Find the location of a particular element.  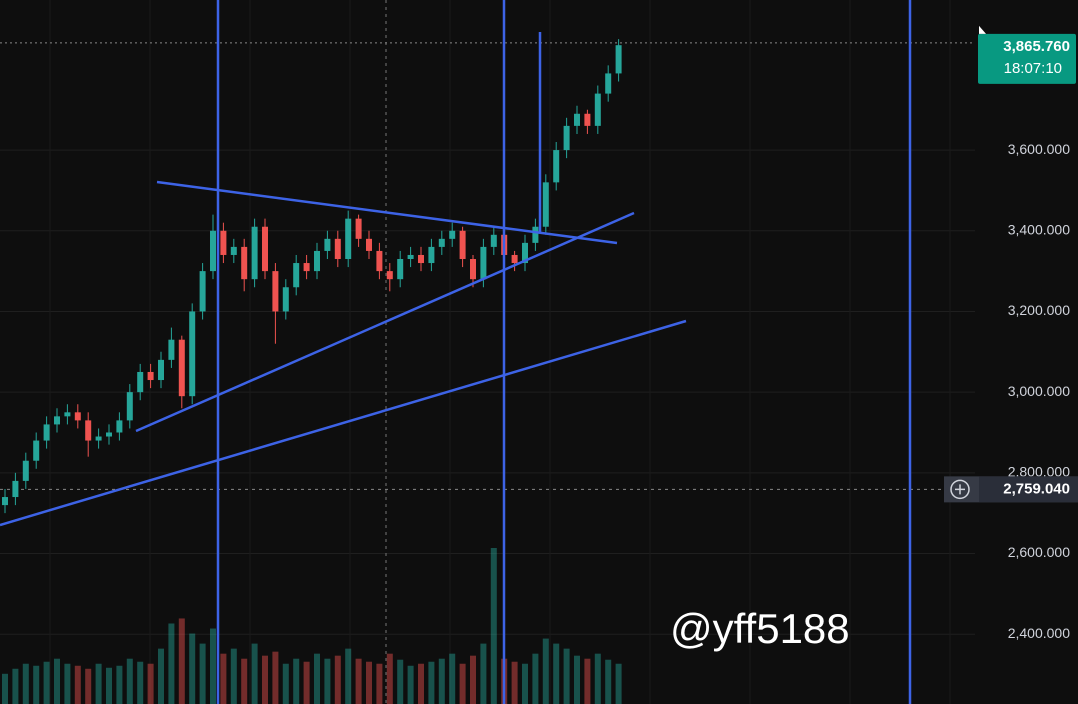

y-tick-label: 3,600.000 is located at coordinates (1039, 149).